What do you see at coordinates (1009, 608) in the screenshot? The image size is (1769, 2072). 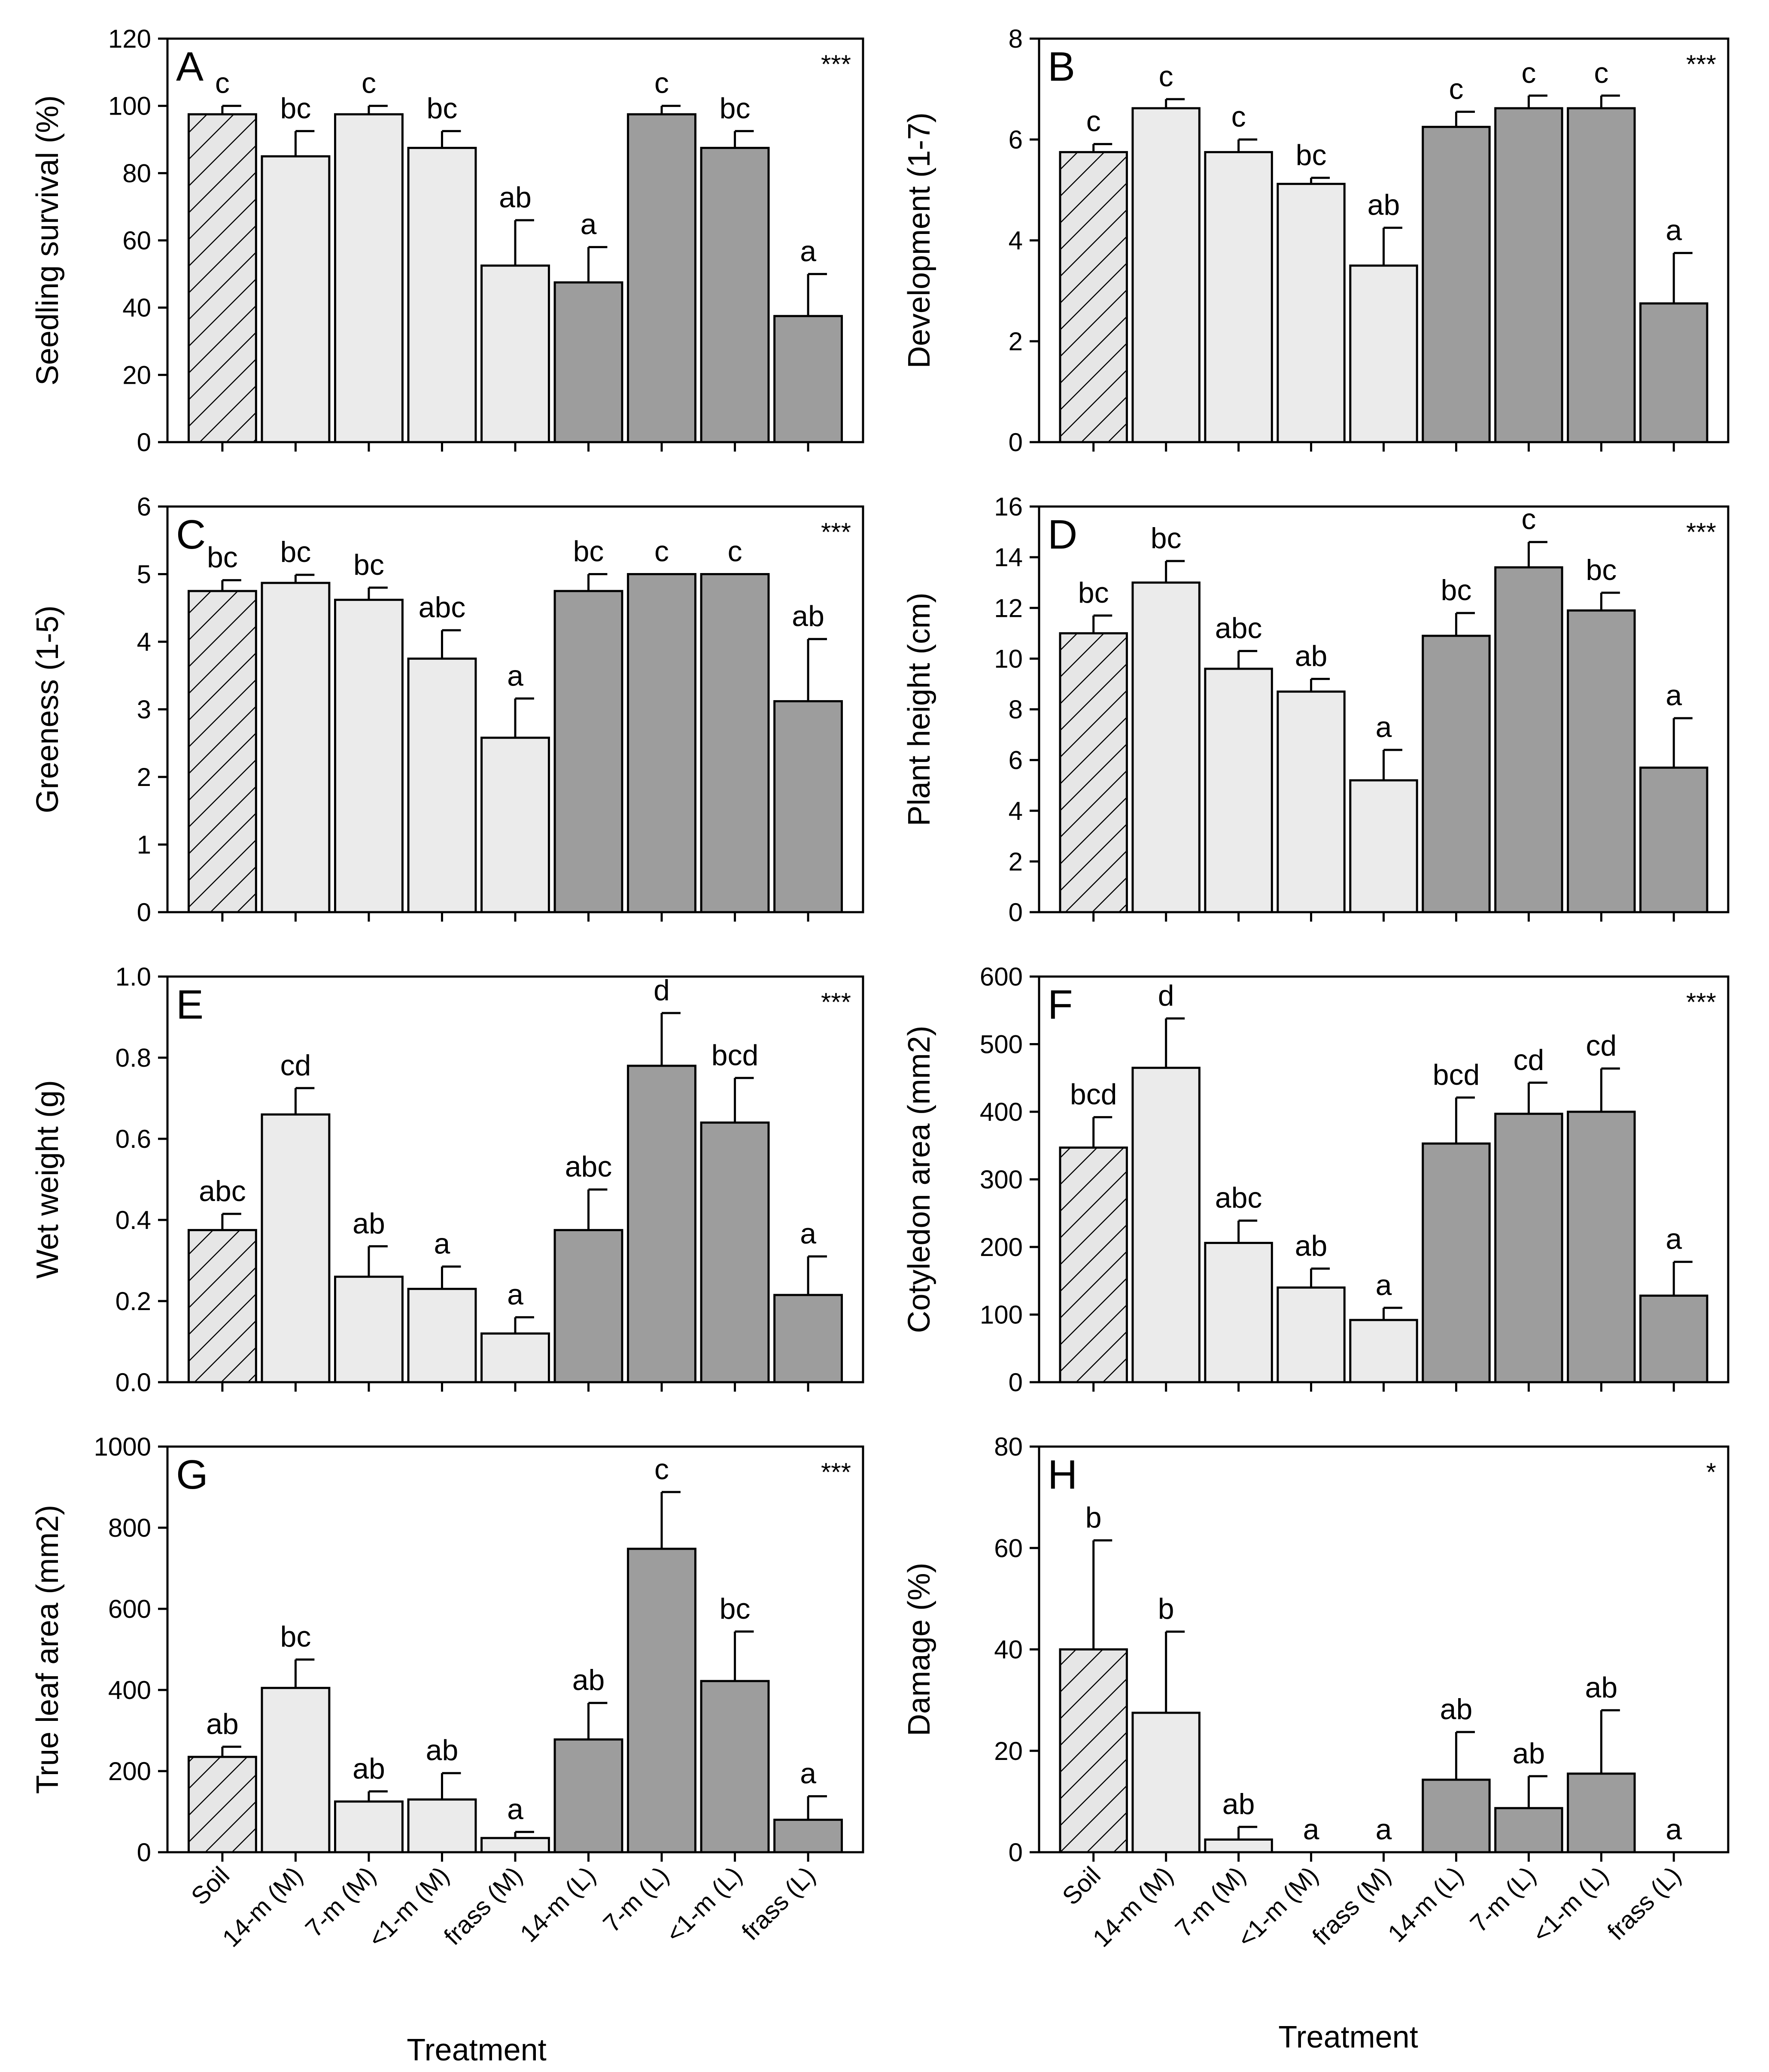 I see `y-tick-label: 12` at bounding box center [1009, 608].